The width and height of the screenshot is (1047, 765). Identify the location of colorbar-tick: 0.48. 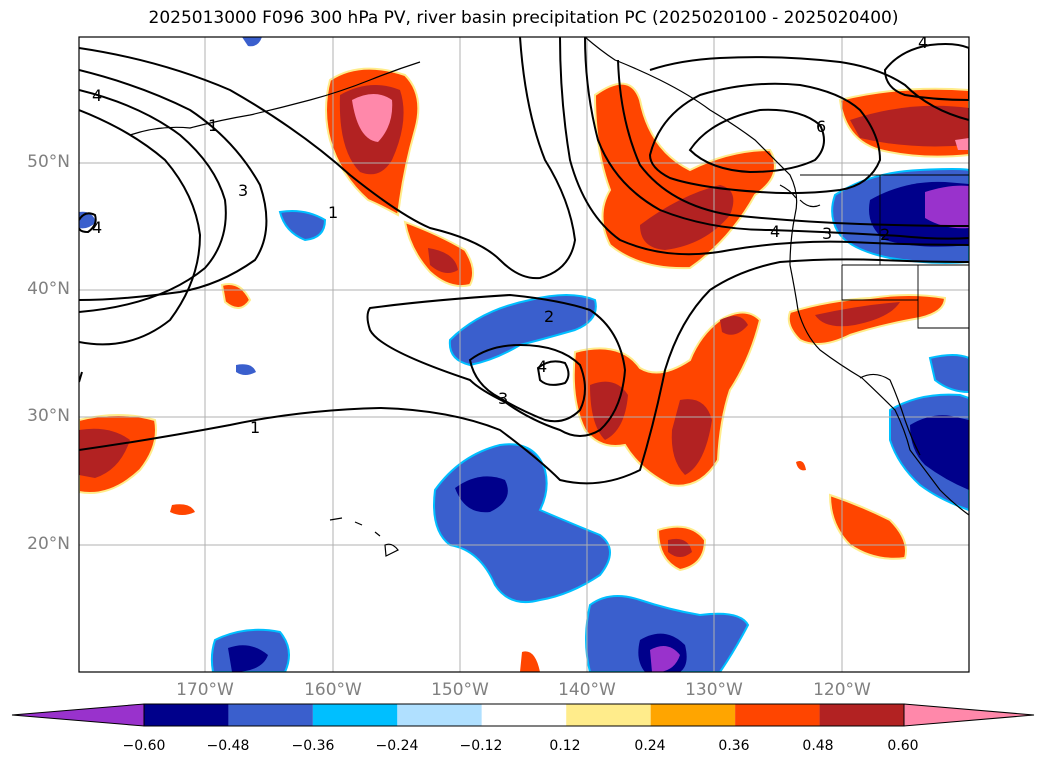
(818, 746).